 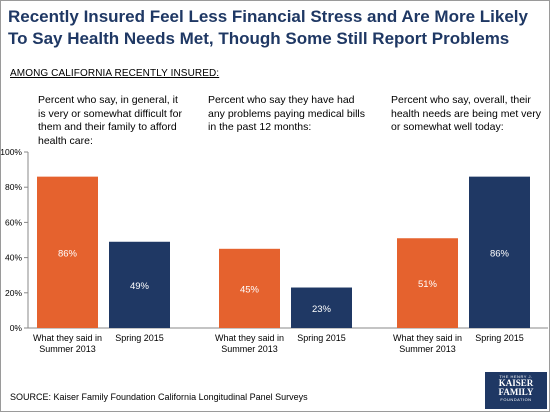 I want to click on y-tick-label: 0%, so click(x=16, y=328).